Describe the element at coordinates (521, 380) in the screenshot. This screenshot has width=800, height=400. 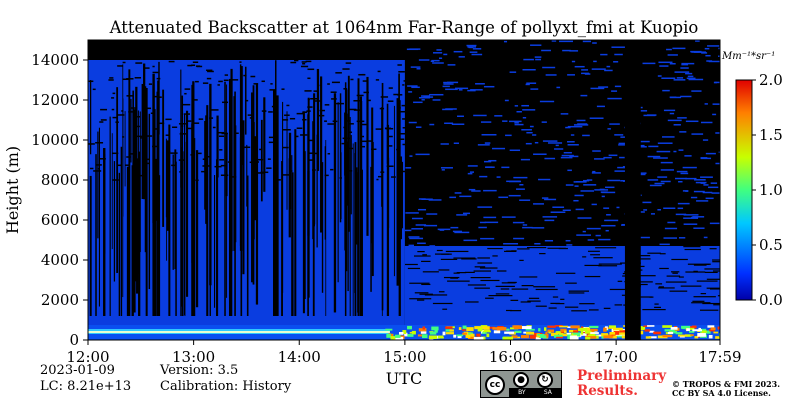
I see `by-icon: ●` at that location.